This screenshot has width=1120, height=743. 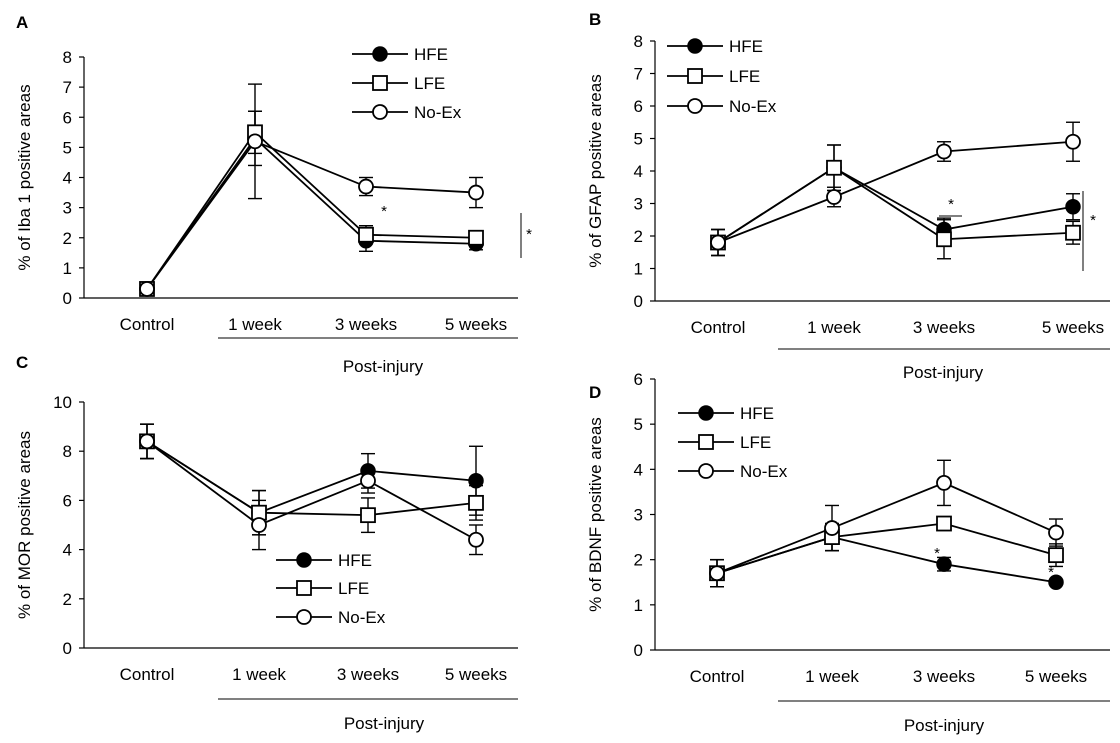 What do you see at coordinates (22, 362) in the screenshot?
I see `panel-letter: C` at bounding box center [22, 362].